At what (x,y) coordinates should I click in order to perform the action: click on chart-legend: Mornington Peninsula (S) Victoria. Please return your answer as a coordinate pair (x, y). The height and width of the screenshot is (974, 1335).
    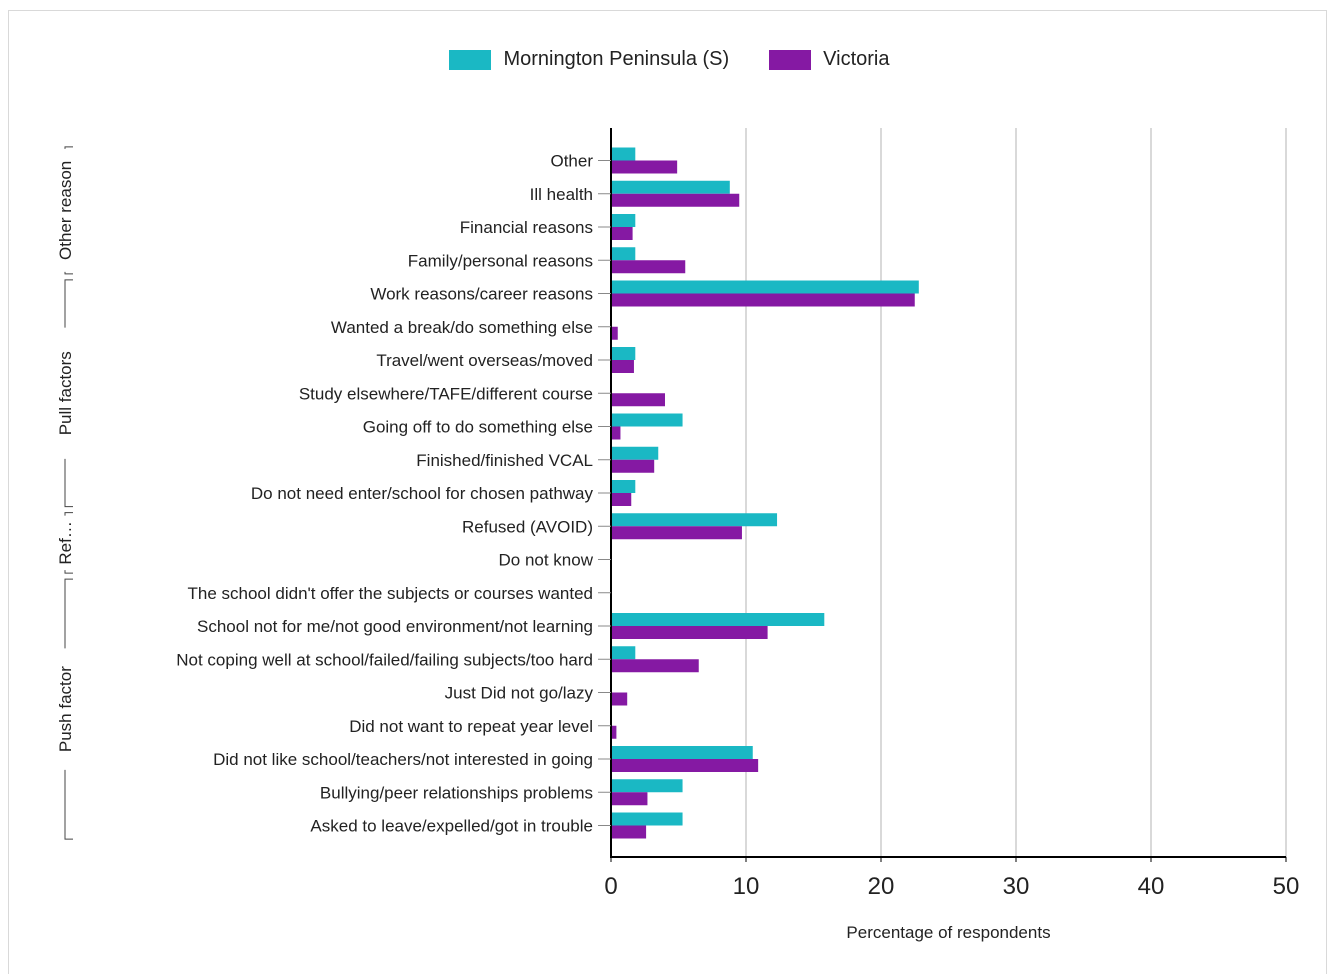
    Looking at the image, I should click on (667, 59).